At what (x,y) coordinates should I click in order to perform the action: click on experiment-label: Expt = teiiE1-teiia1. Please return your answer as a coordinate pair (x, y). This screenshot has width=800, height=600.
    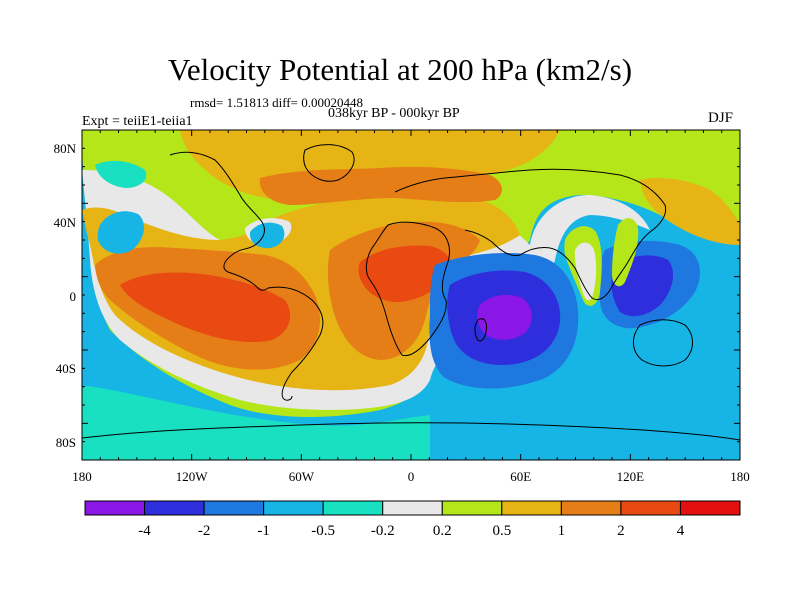
    Looking at the image, I should click on (137, 121).